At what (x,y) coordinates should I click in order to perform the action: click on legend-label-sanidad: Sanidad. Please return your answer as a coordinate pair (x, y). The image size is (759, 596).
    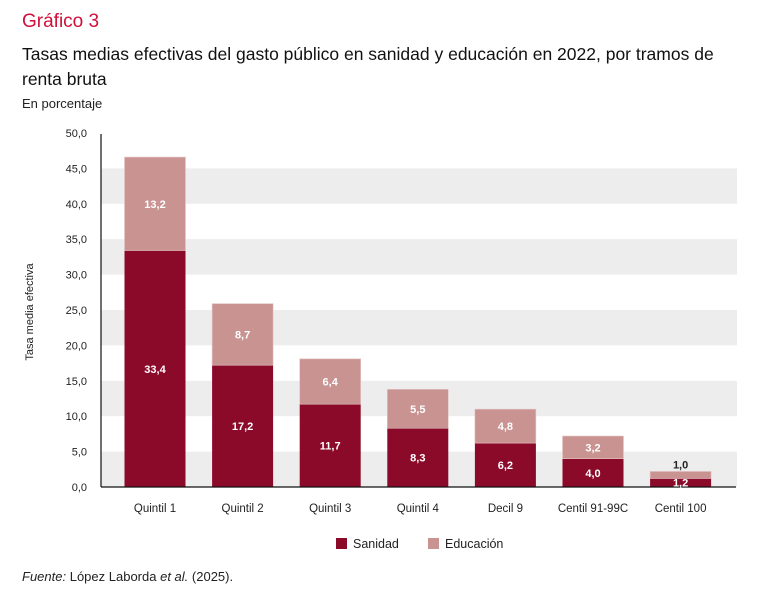
    Looking at the image, I should click on (376, 544).